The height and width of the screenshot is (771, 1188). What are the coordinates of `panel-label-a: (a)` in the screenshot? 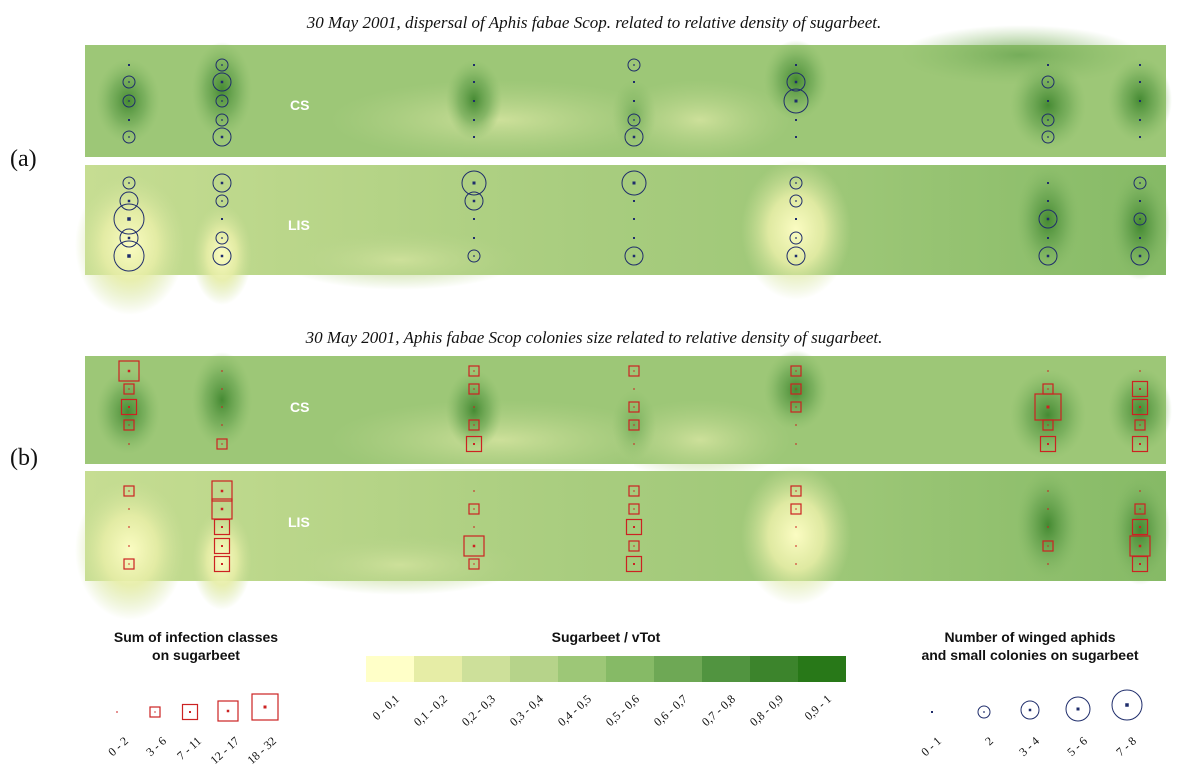 It's located at (23, 159).